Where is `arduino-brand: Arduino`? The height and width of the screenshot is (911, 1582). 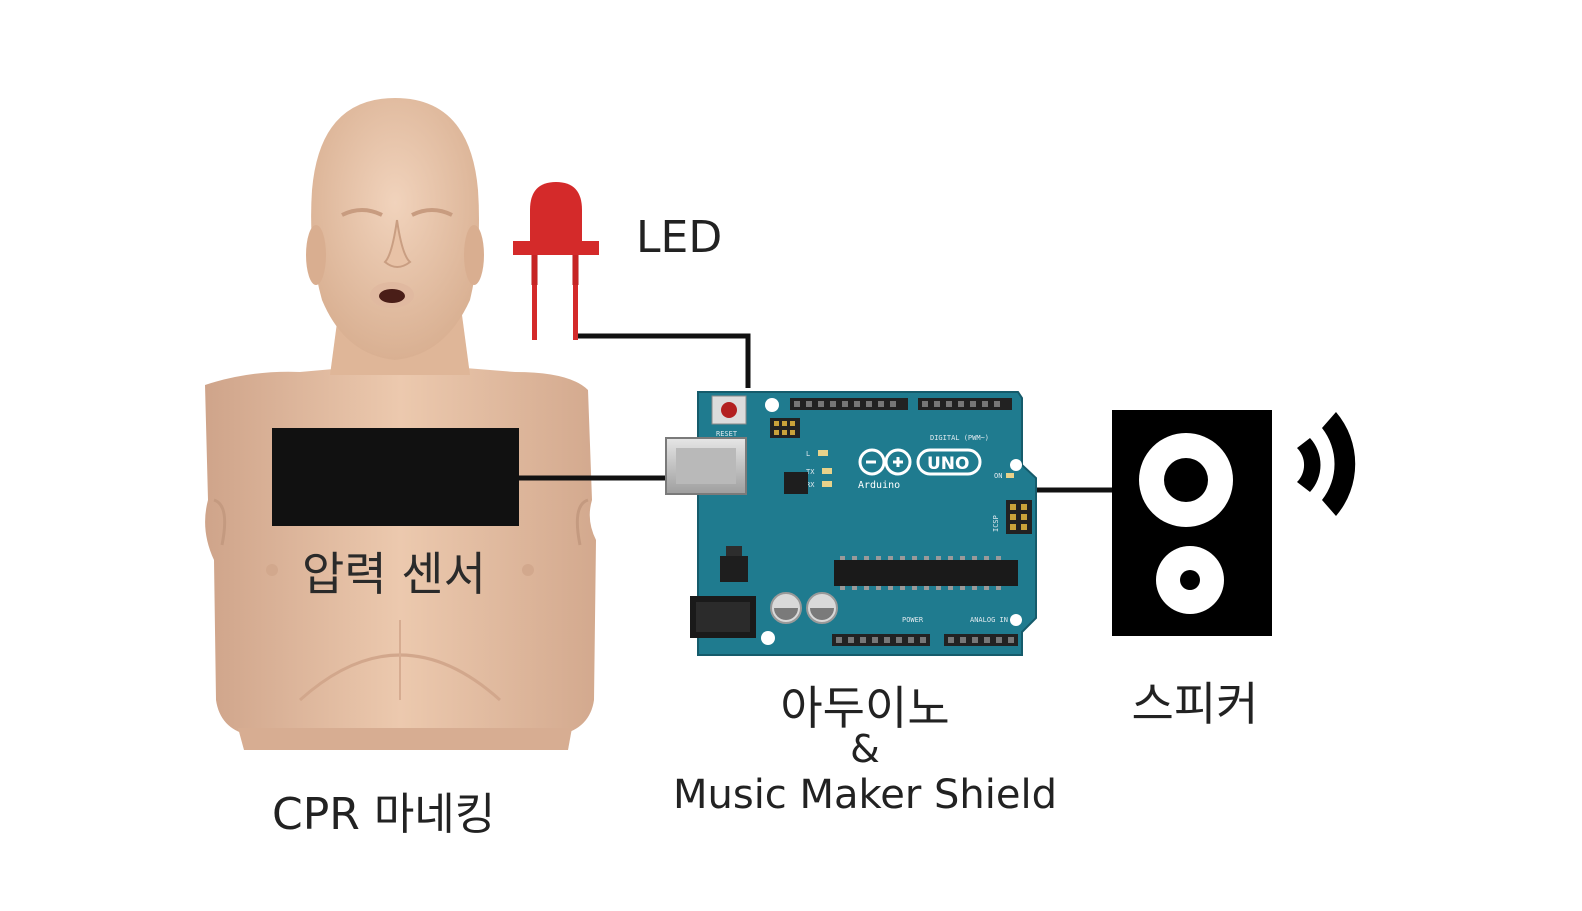
arduino-brand: Arduino is located at coordinates (879, 485).